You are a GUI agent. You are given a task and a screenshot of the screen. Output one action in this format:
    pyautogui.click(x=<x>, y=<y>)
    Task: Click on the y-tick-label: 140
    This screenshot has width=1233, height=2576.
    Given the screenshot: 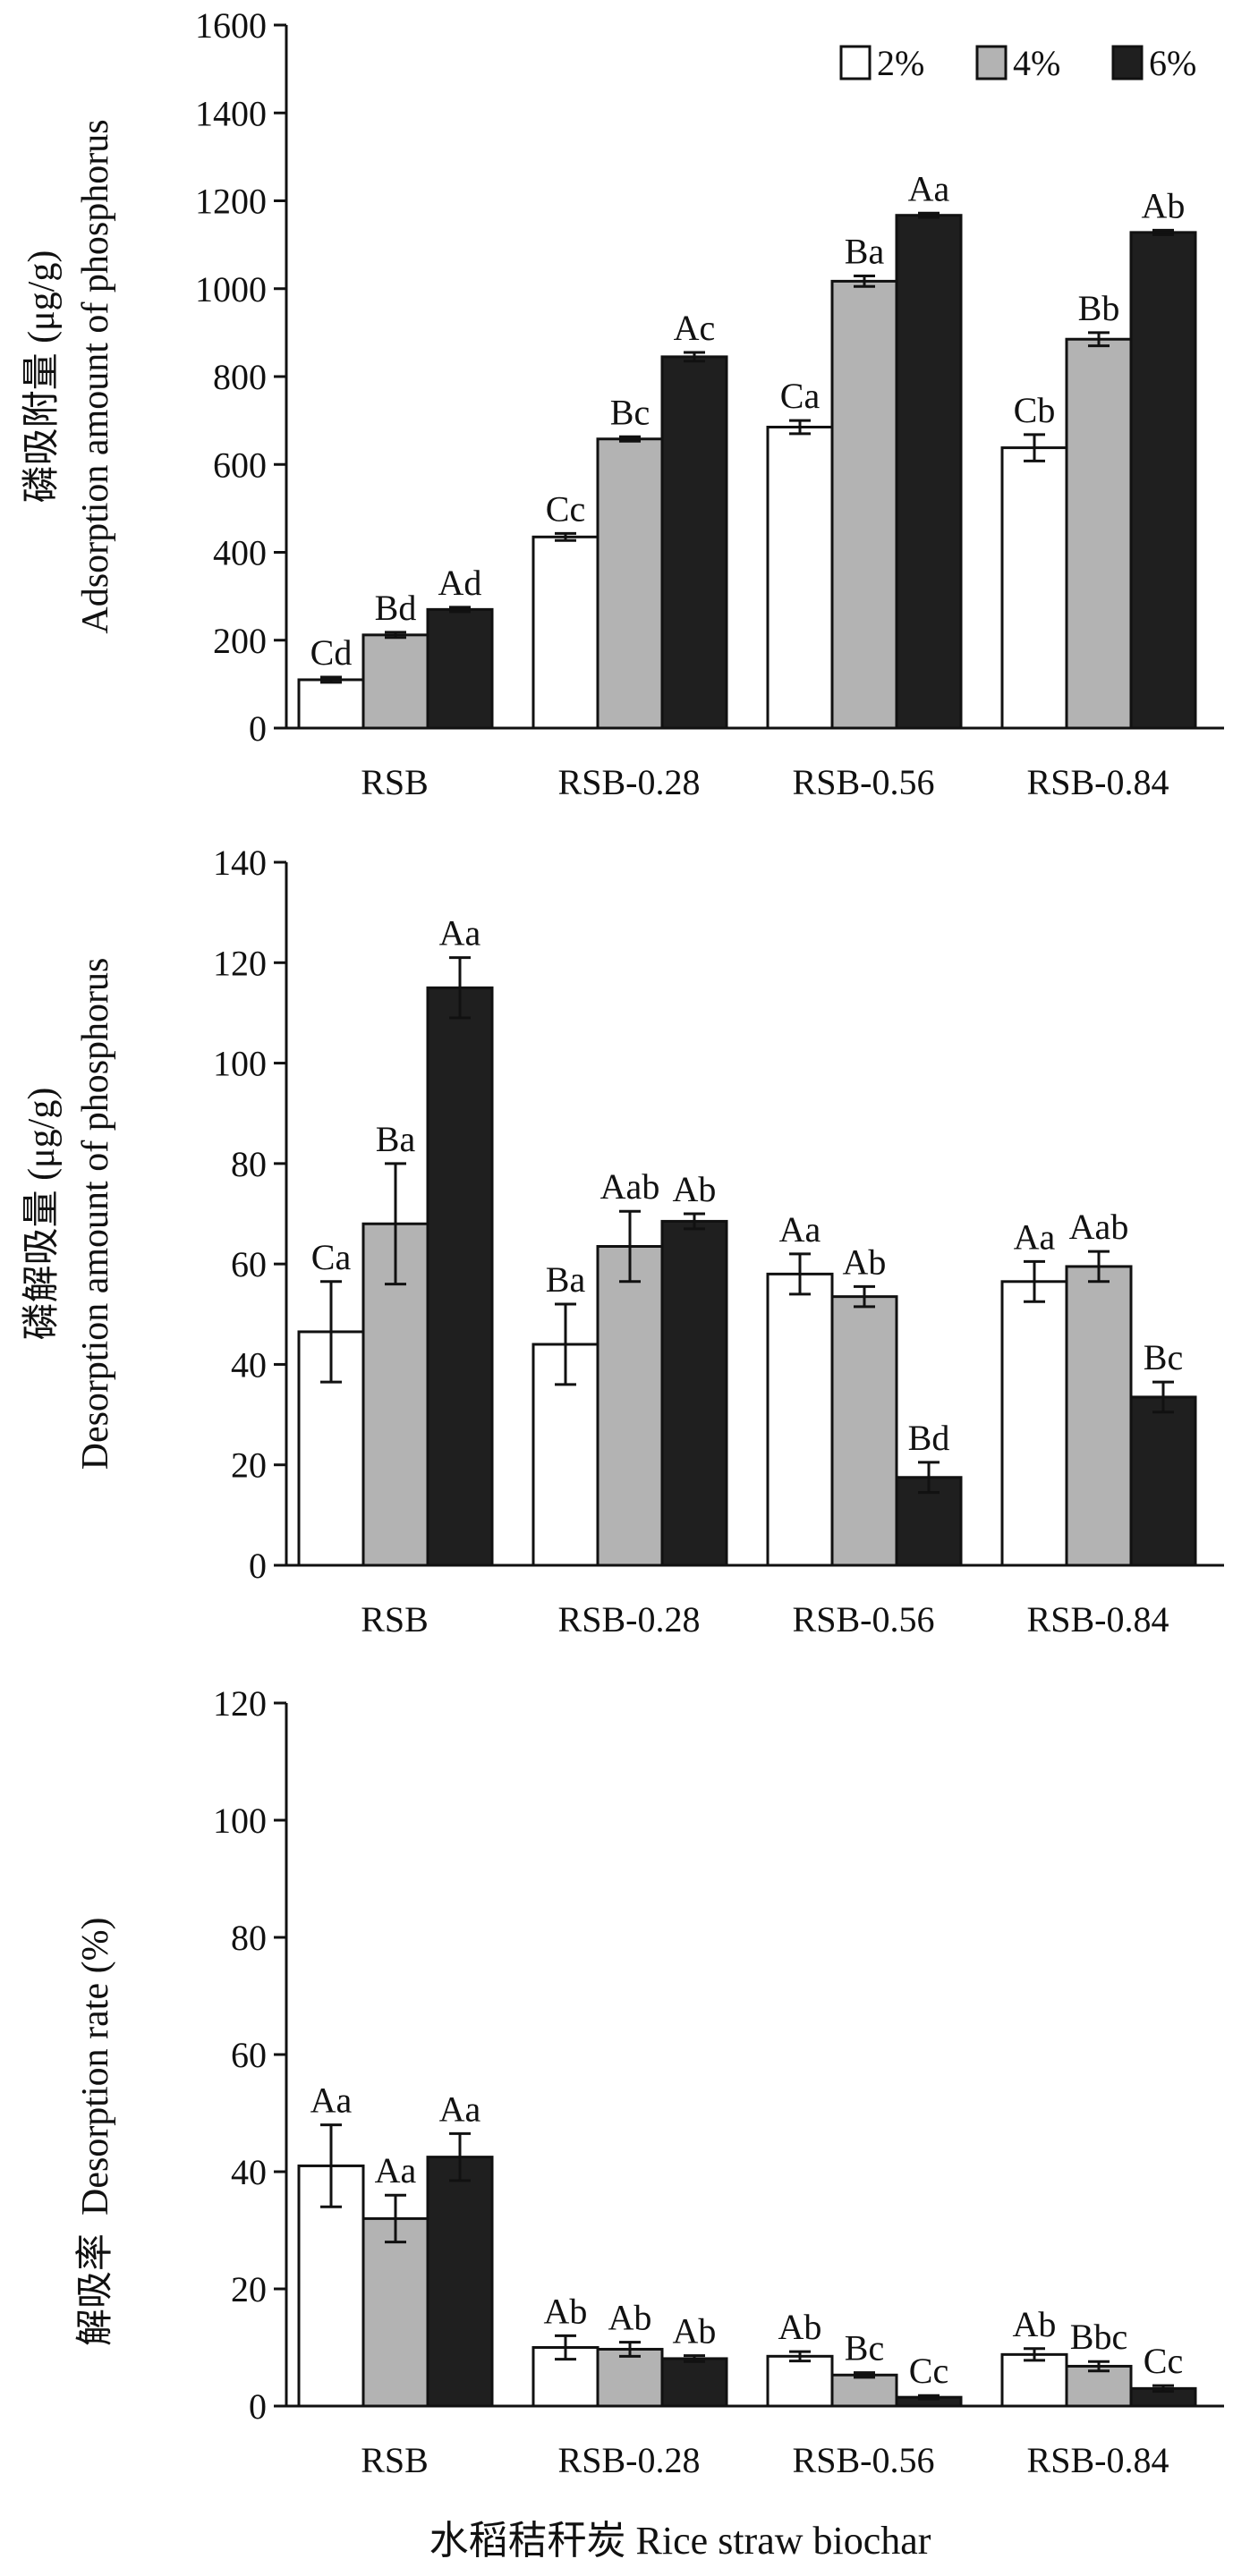 What is the action you would take?
    pyautogui.click(x=240, y=863)
    